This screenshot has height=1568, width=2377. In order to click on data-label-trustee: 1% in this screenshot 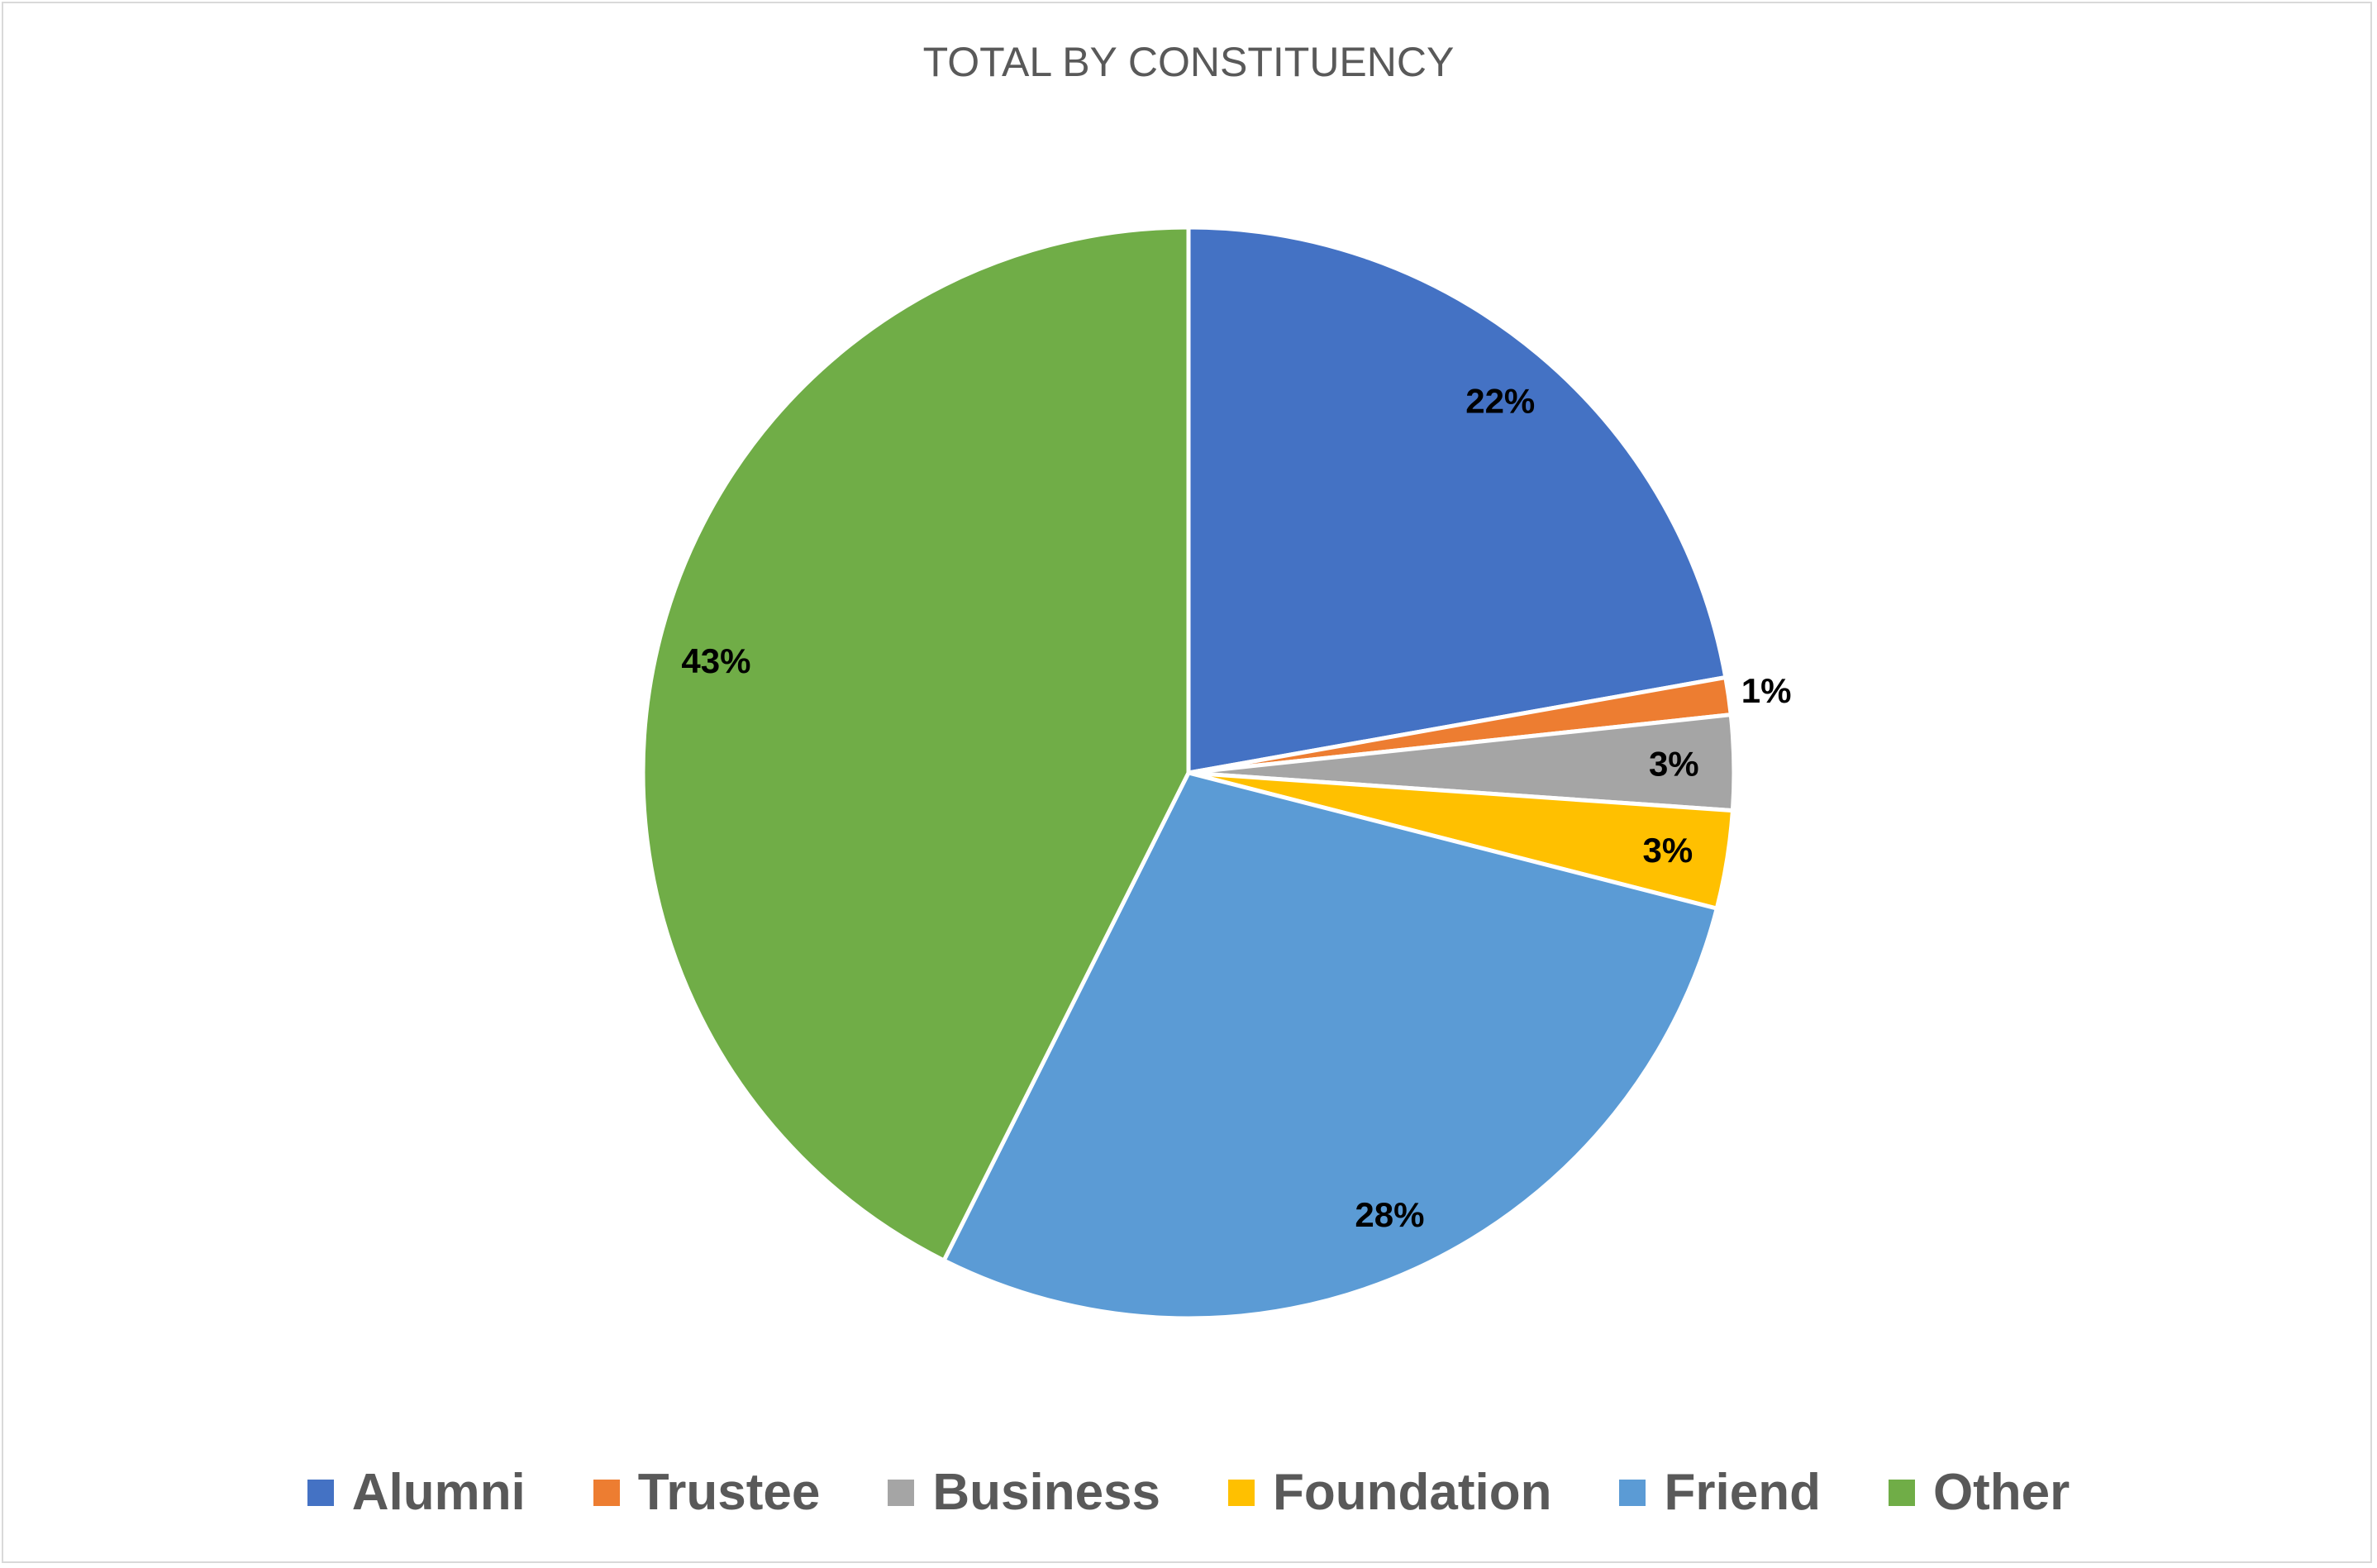, I will do `click(1766, 690)`.